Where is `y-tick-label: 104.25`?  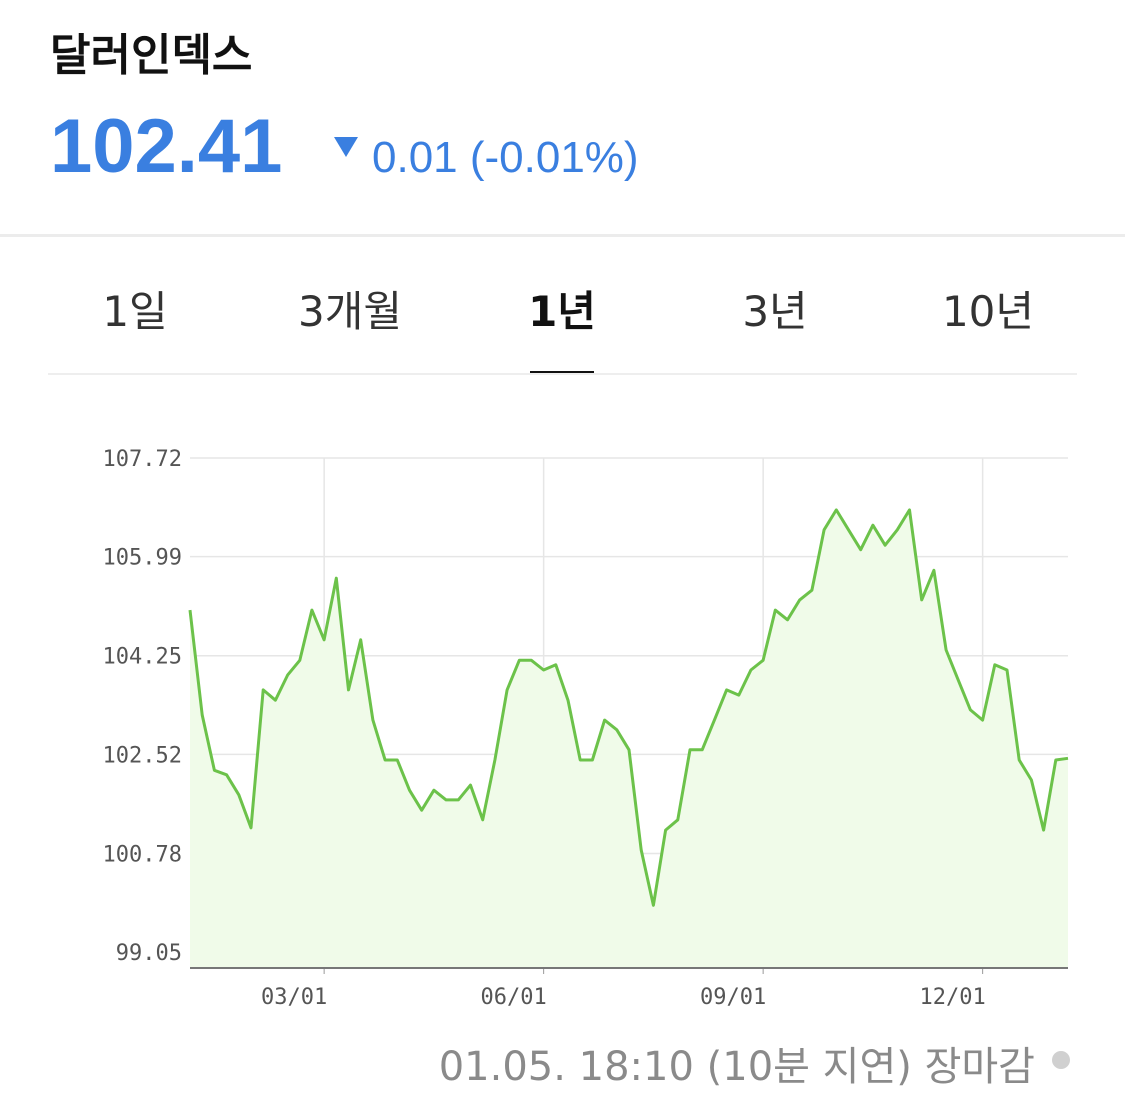
y-tick-label: 104.25 is located at coordinates (142, 657).